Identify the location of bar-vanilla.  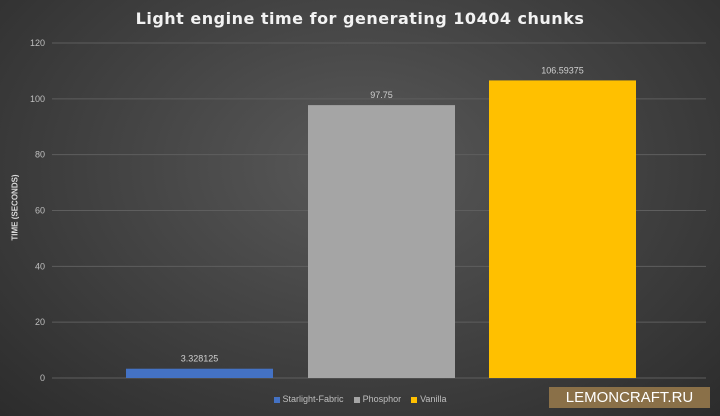
(562, 229).